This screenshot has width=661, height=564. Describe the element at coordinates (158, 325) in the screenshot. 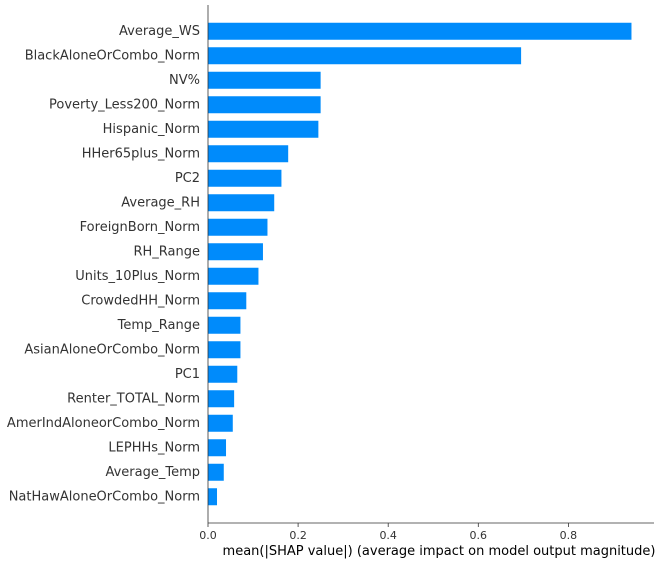

I see `category-label-12: Temp_Range` at that location.